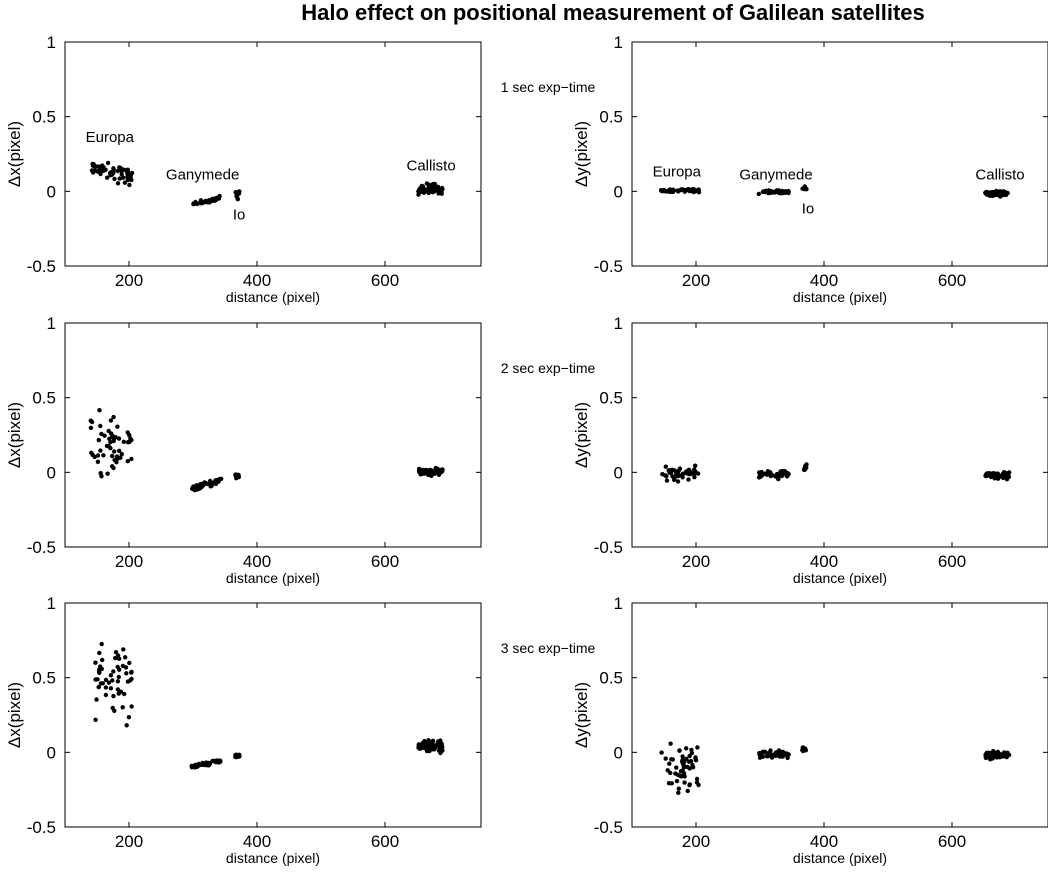 The width and height of the screenshot is (1048, 875). Describe the element at coordinates (608, 547) in the screenshot. I see `y-tick-label: -0.5` at that location.